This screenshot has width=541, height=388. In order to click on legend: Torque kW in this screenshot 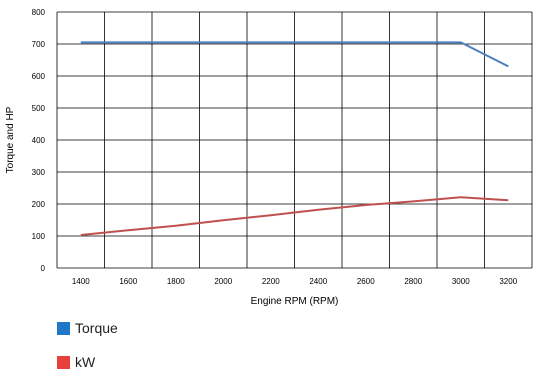, I will do `click(87, 354)`.